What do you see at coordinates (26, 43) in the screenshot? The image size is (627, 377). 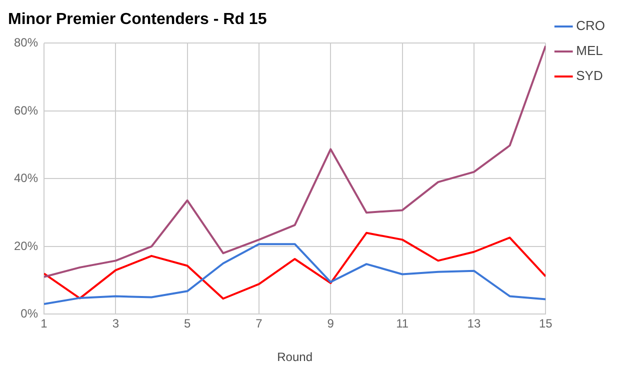 I see `y-tick-label: 80%` at bounding box center [26, 43].